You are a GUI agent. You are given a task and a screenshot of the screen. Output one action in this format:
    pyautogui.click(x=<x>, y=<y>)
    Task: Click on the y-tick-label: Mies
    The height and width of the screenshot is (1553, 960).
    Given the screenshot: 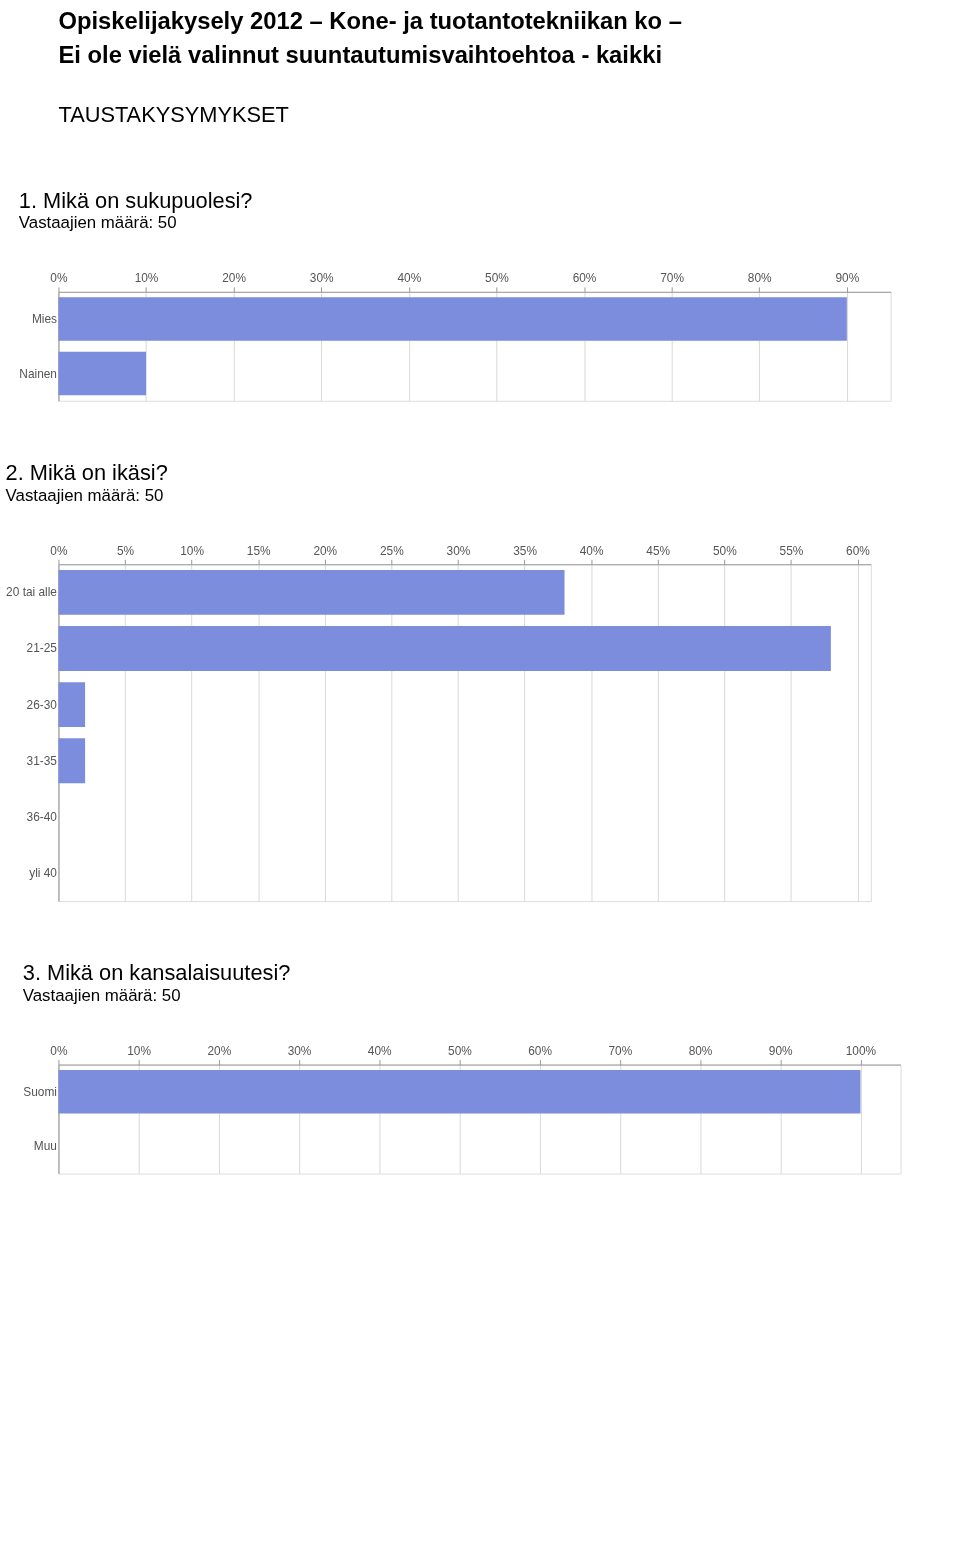 What is the action you would take?
    pyautogui.click(x=44, y=319)
    